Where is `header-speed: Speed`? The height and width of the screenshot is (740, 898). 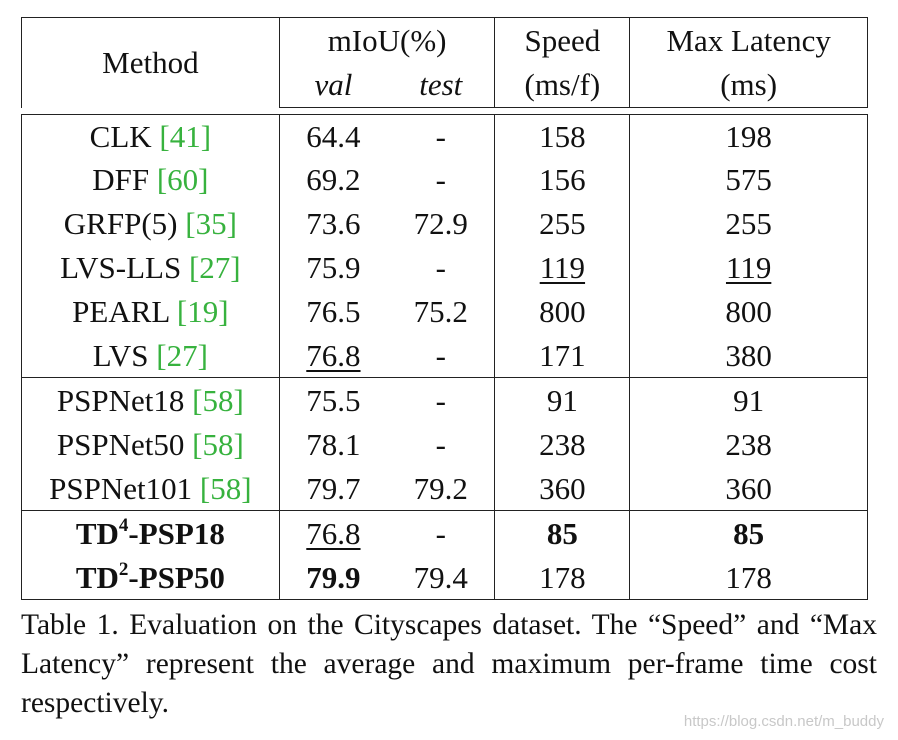
header-speed: Speed is located at coordinates (562, 39).